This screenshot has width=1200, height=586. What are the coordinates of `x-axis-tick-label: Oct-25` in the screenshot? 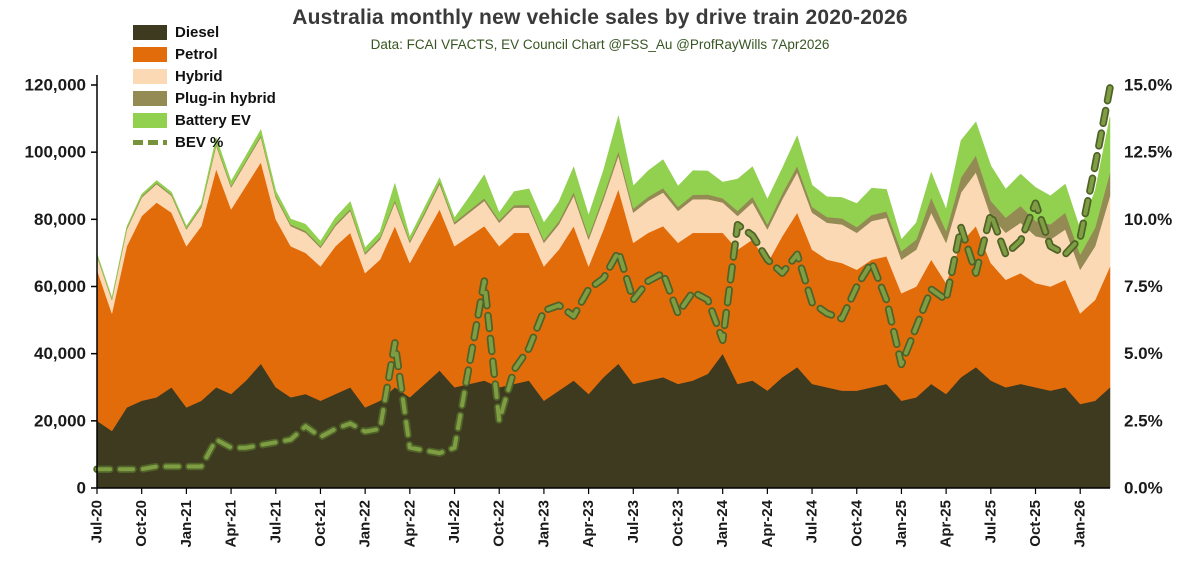 It's located at (1035, 523).